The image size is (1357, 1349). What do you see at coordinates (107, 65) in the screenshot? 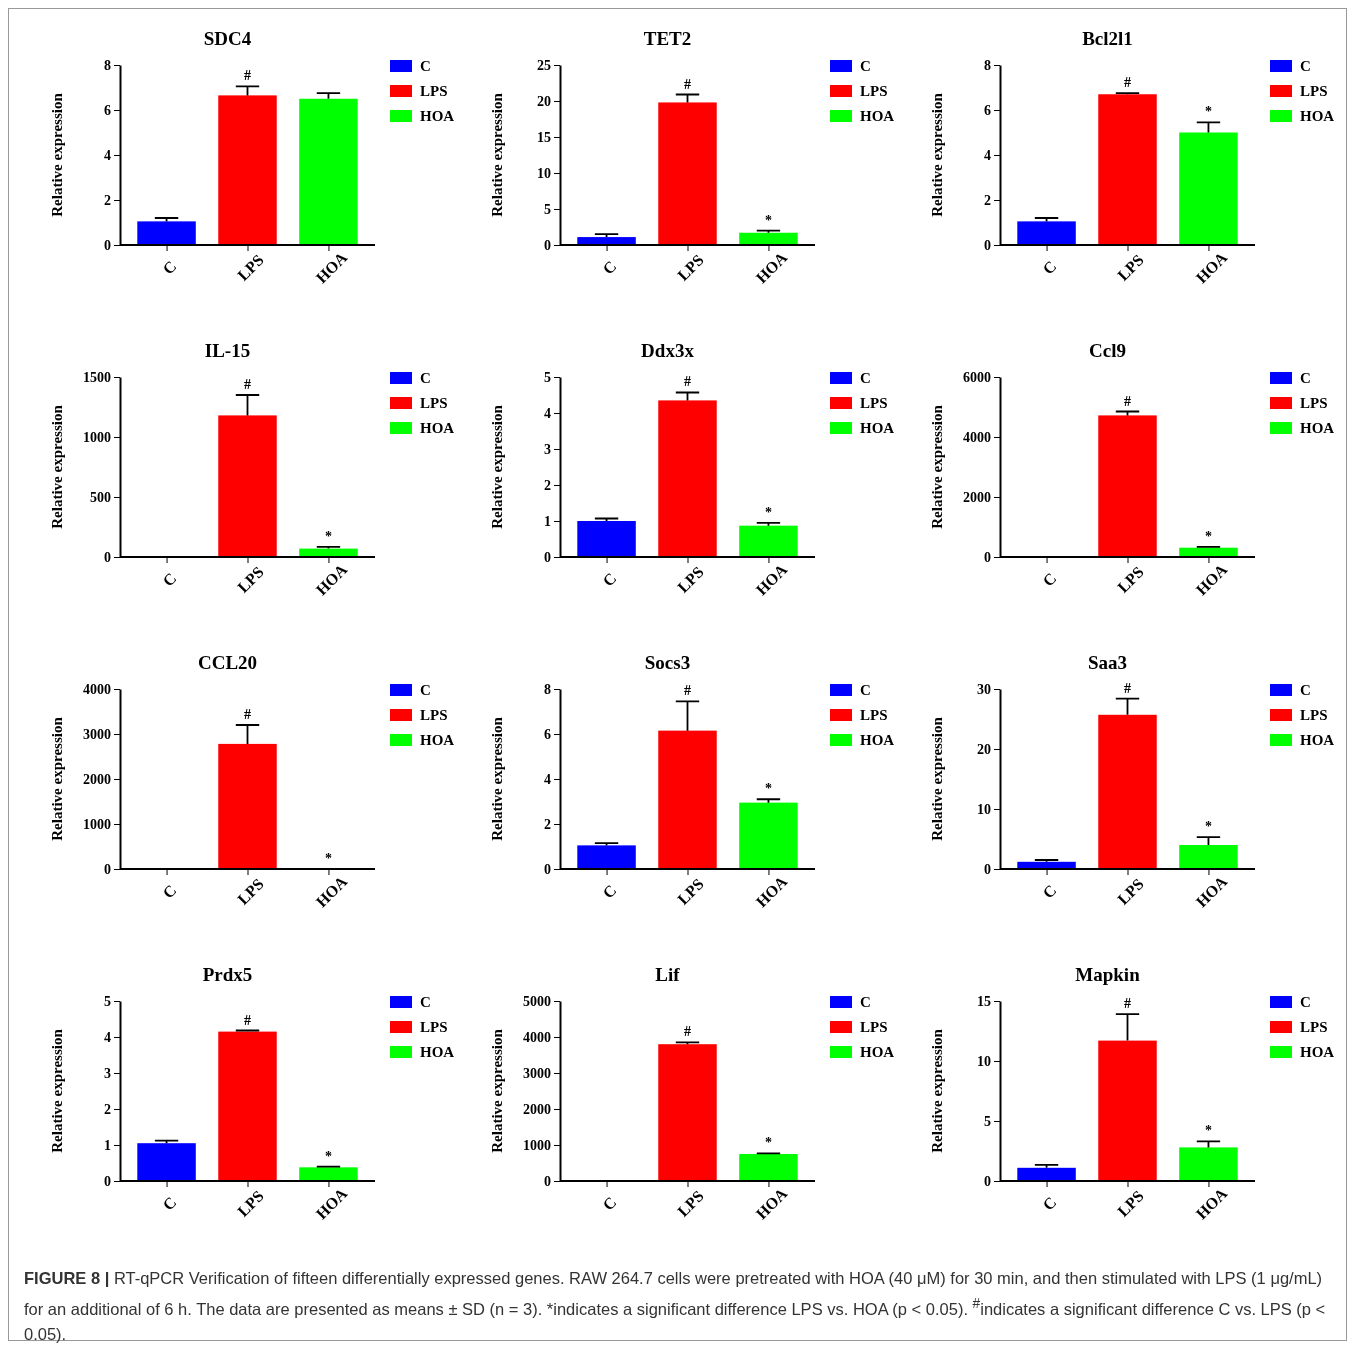
I see `y-tick-label: 8` at bounding box center [107, 65].